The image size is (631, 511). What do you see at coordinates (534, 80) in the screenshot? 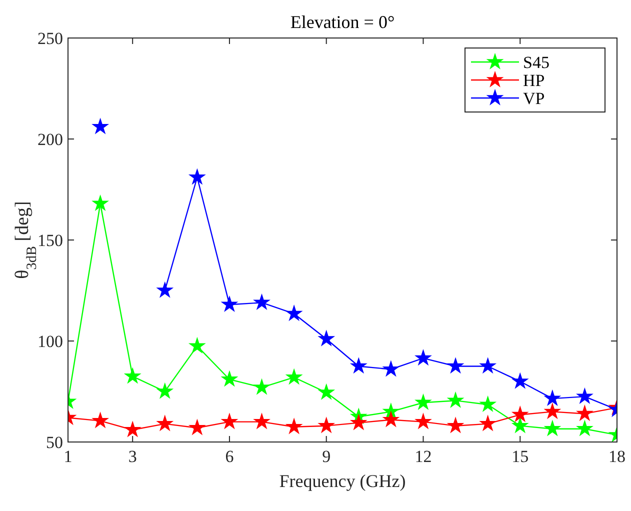
I see `legend-label: HP` at bounding box center [534, 80].